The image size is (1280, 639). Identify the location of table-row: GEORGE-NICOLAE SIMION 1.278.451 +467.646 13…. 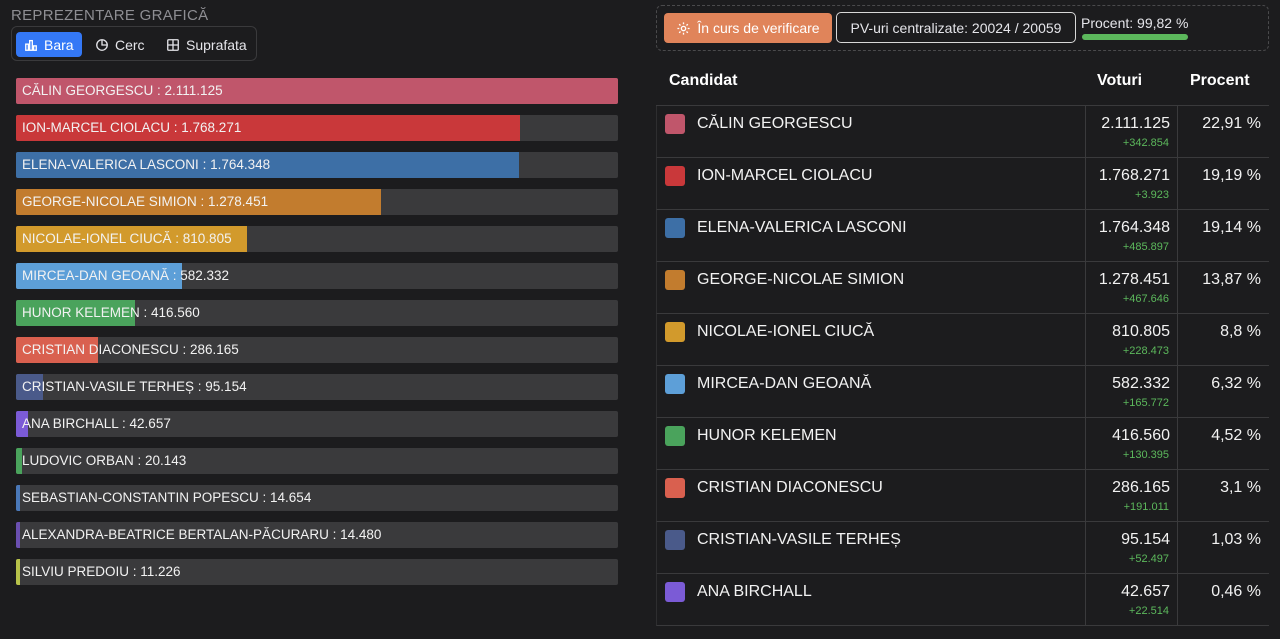
(962, 288).